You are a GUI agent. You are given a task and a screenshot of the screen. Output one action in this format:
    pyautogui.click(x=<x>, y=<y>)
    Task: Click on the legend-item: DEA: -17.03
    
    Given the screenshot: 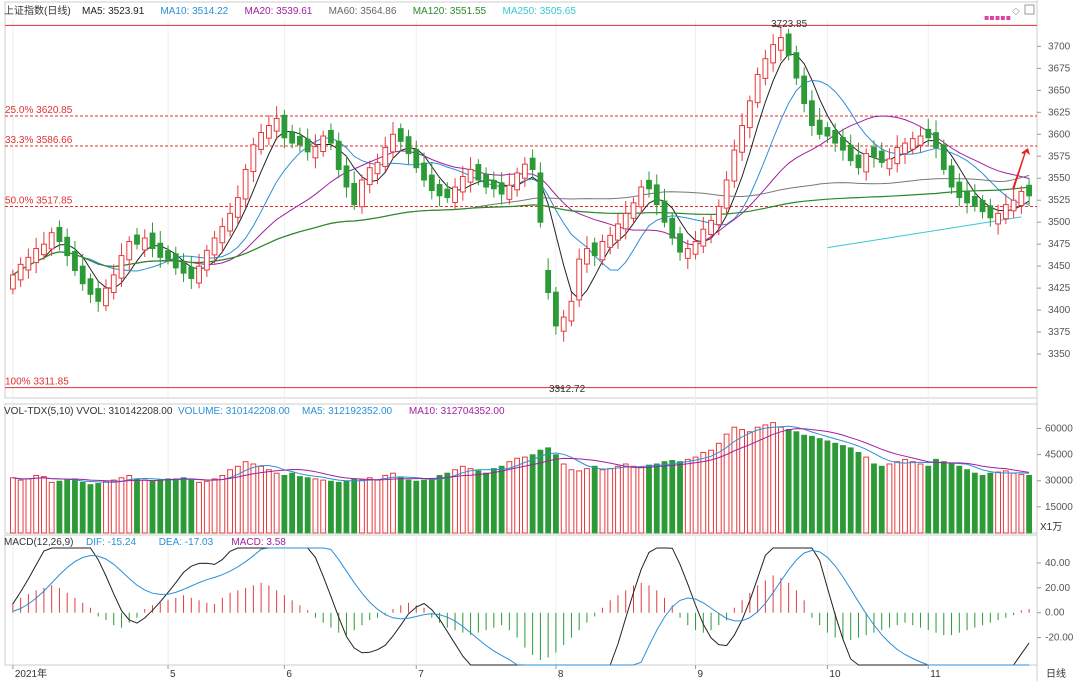 What is the action you would take?
    pyautogui.click(x=186, y=542)
    